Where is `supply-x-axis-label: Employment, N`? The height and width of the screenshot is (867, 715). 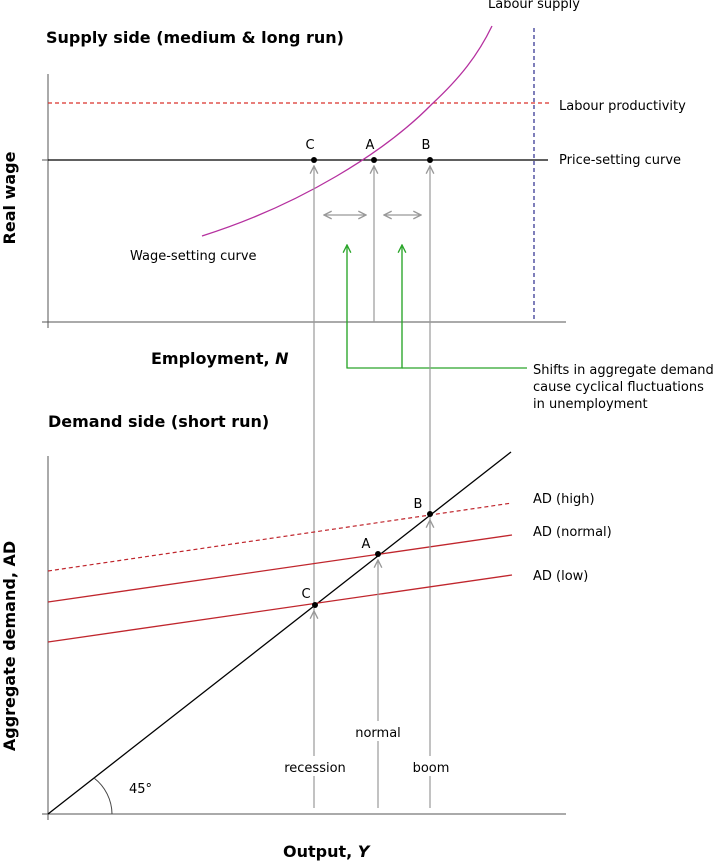 supply-x-axis-label: Employment, N is located at coordinates (220, 358).